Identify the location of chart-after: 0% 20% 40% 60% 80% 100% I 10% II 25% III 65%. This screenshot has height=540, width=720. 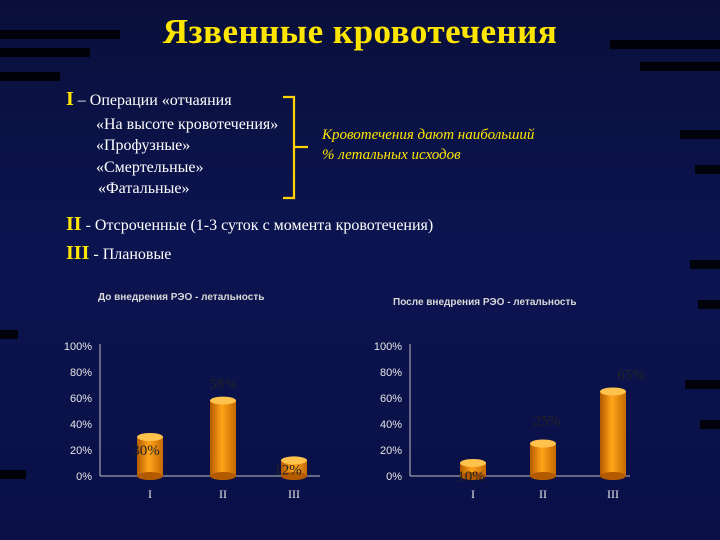
(509, 421).